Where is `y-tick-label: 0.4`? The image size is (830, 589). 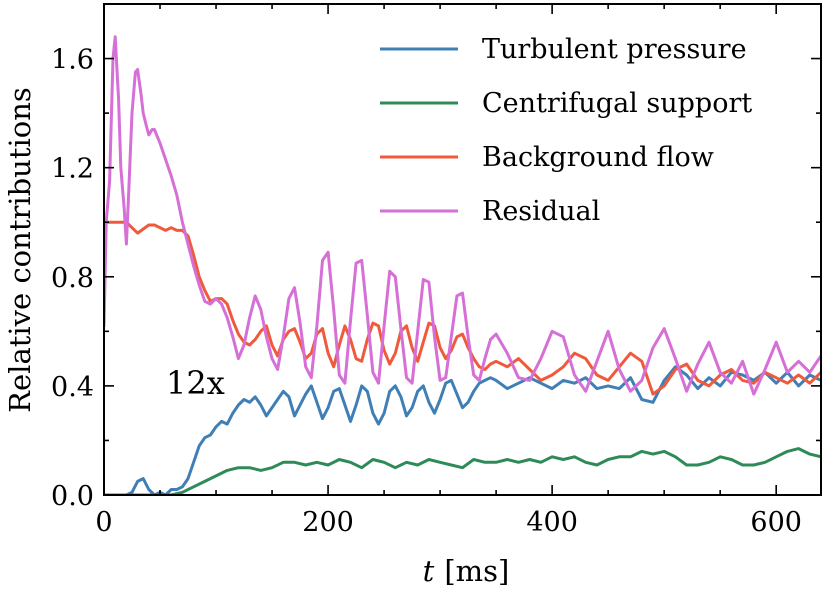 y-tick-label: 0.4 is located at coordinates (72, 387).